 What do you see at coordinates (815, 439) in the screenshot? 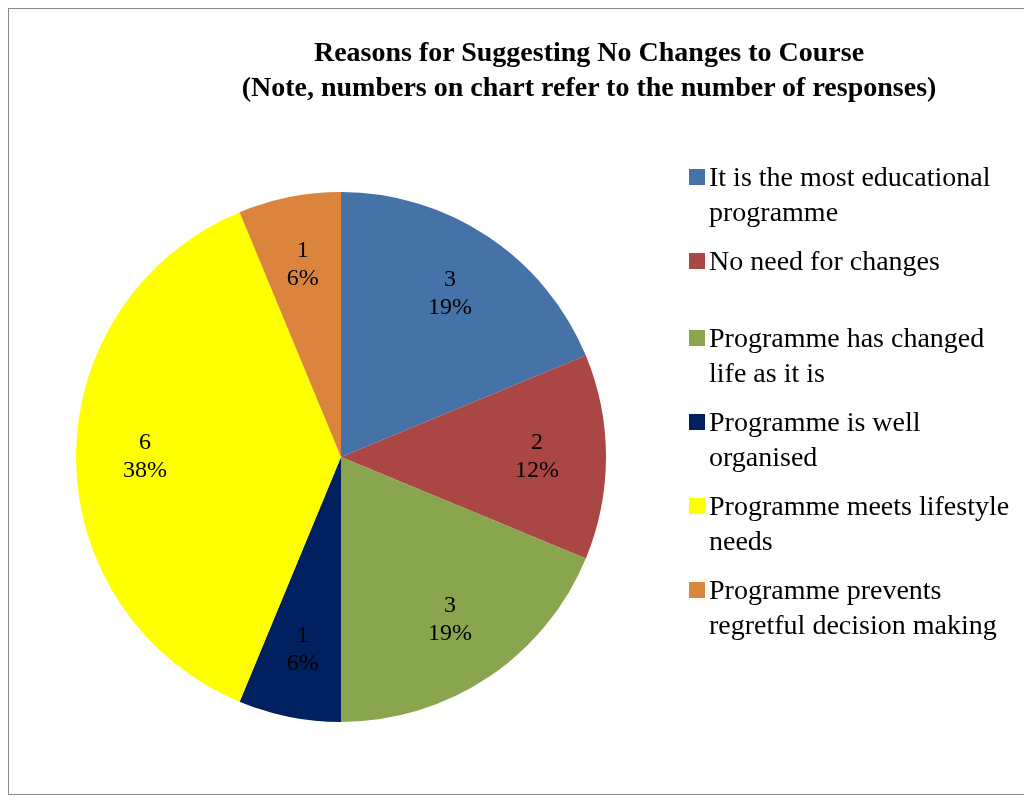
I see `legend-label: Programme is well organised` at bounding box center [815, 439].